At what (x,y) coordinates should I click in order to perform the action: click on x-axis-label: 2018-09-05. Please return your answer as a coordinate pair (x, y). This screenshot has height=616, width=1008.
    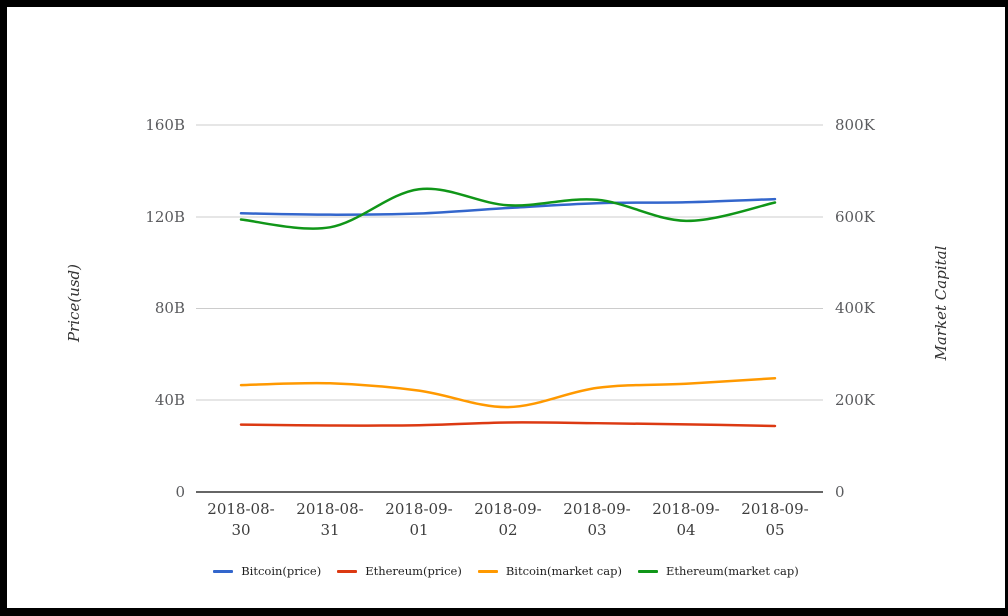
    Looking at the image, I should click on (775, 519).